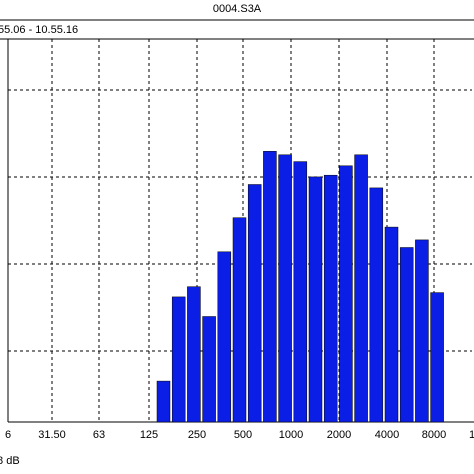  Describe the element at coordinates (434, 435) in the screenshot. I see `x-tick-label: 8000` at that location.